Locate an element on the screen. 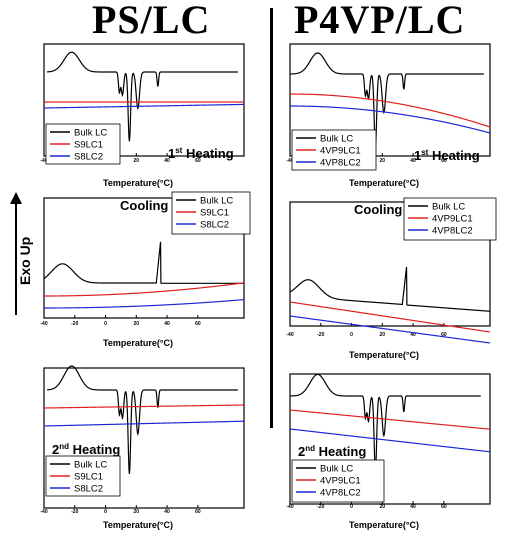 This screenshot has width=520, height=544. exo-up-indicator: Exo Up is located at coordinates (21, 253).